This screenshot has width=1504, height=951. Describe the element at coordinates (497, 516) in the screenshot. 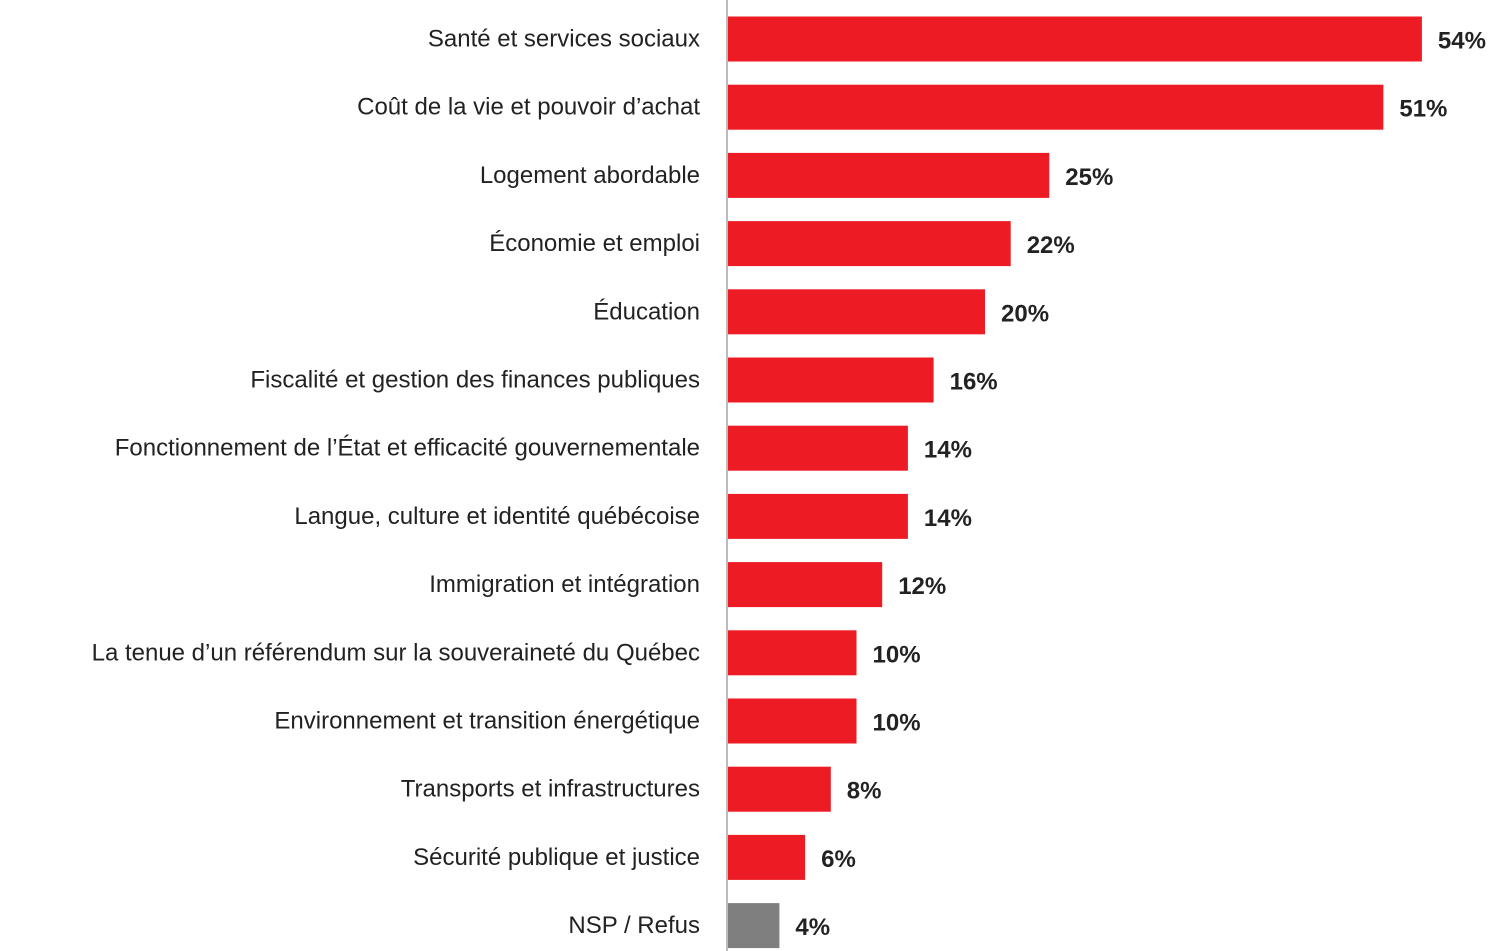

I see `category-label-7: Langue, culture et identité québécoise` at that location.